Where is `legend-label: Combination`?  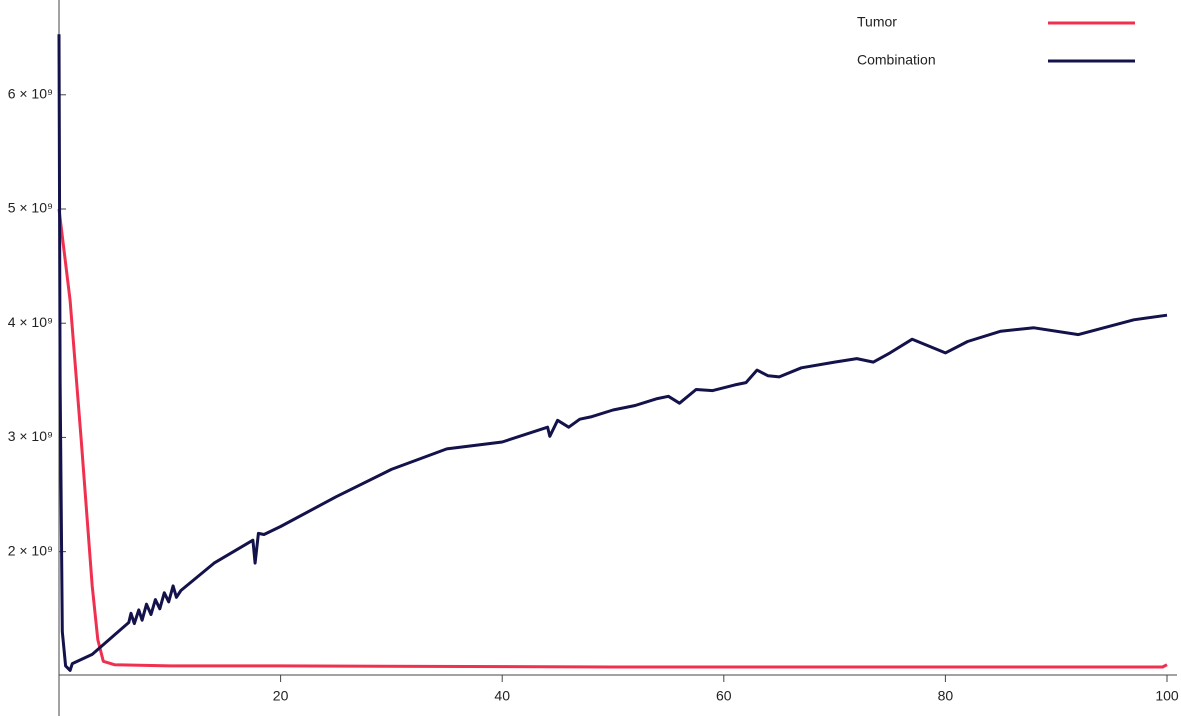 legend-label: Combination is located at coordinates (896, 60).